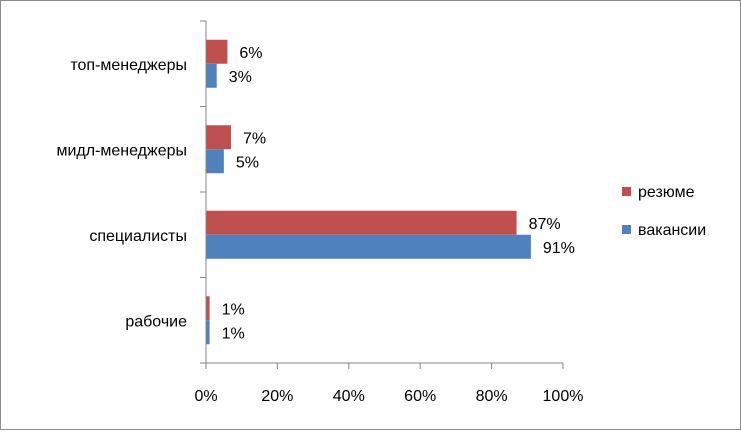  I want to click on data-label-1-3: 1%, so click(233, 333).